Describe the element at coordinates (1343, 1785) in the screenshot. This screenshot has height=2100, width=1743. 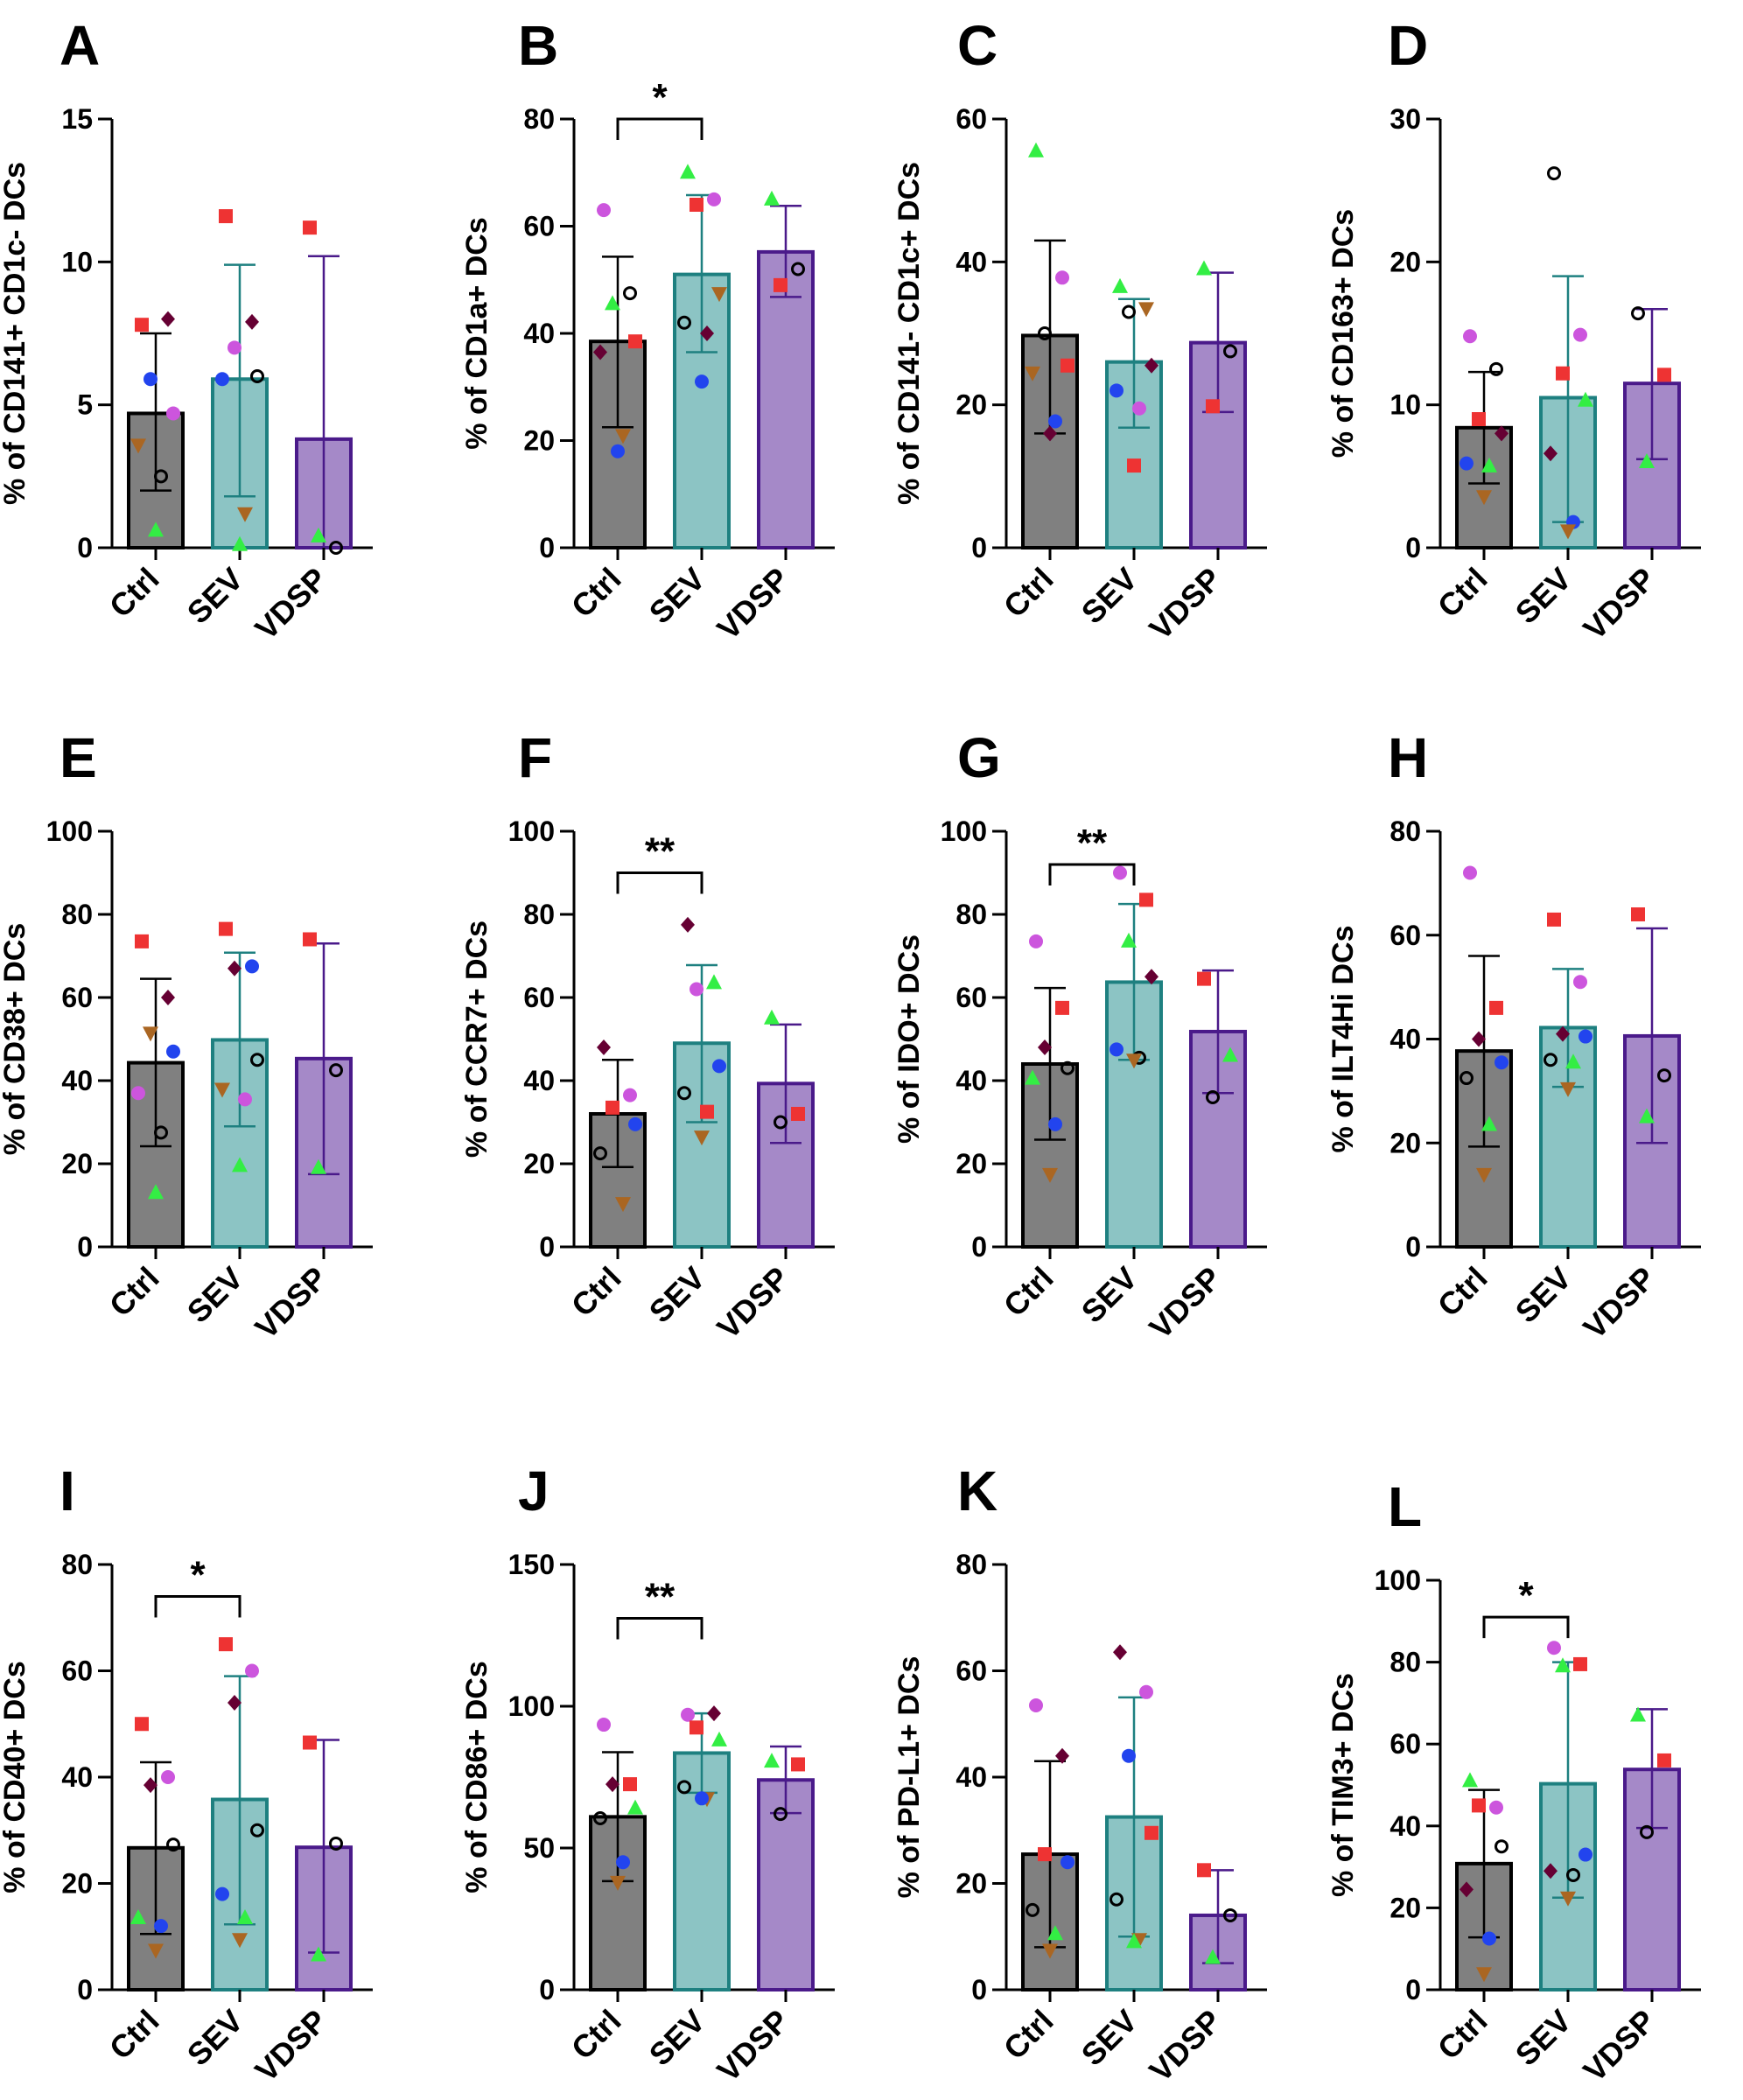
I see `y-axis-label: % of TIM3+ DCs` at that location.